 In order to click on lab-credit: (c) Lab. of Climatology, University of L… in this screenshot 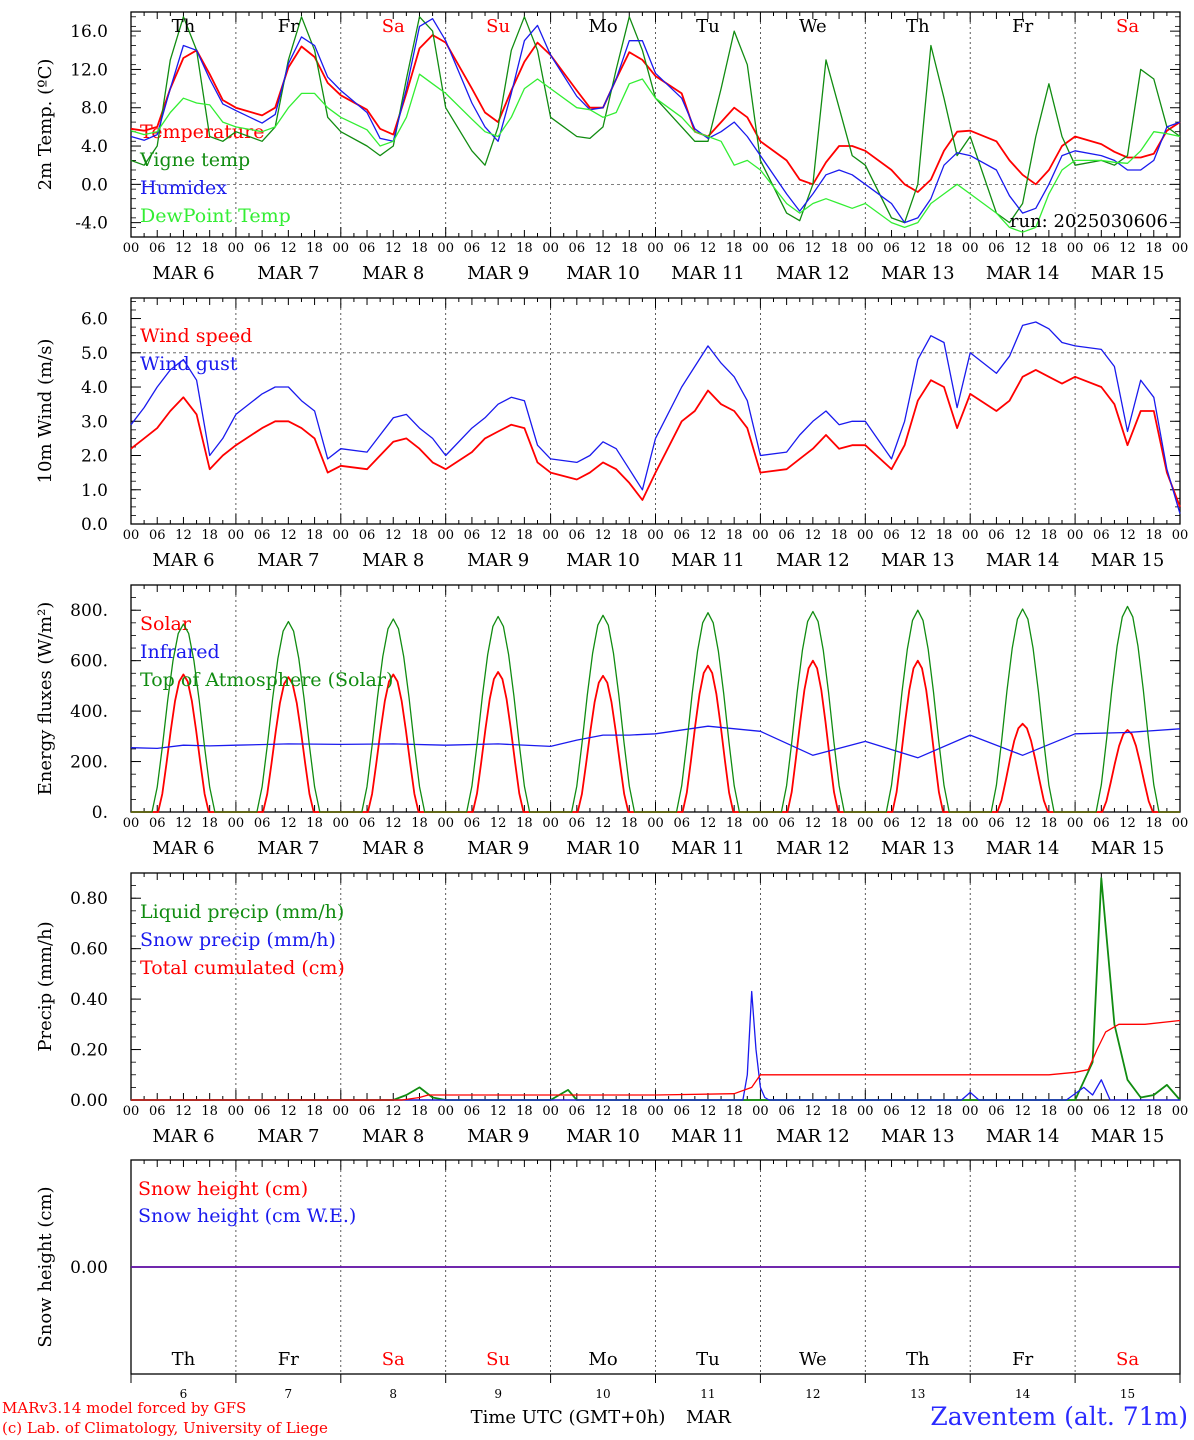, I will do `click(165, 1428)`.